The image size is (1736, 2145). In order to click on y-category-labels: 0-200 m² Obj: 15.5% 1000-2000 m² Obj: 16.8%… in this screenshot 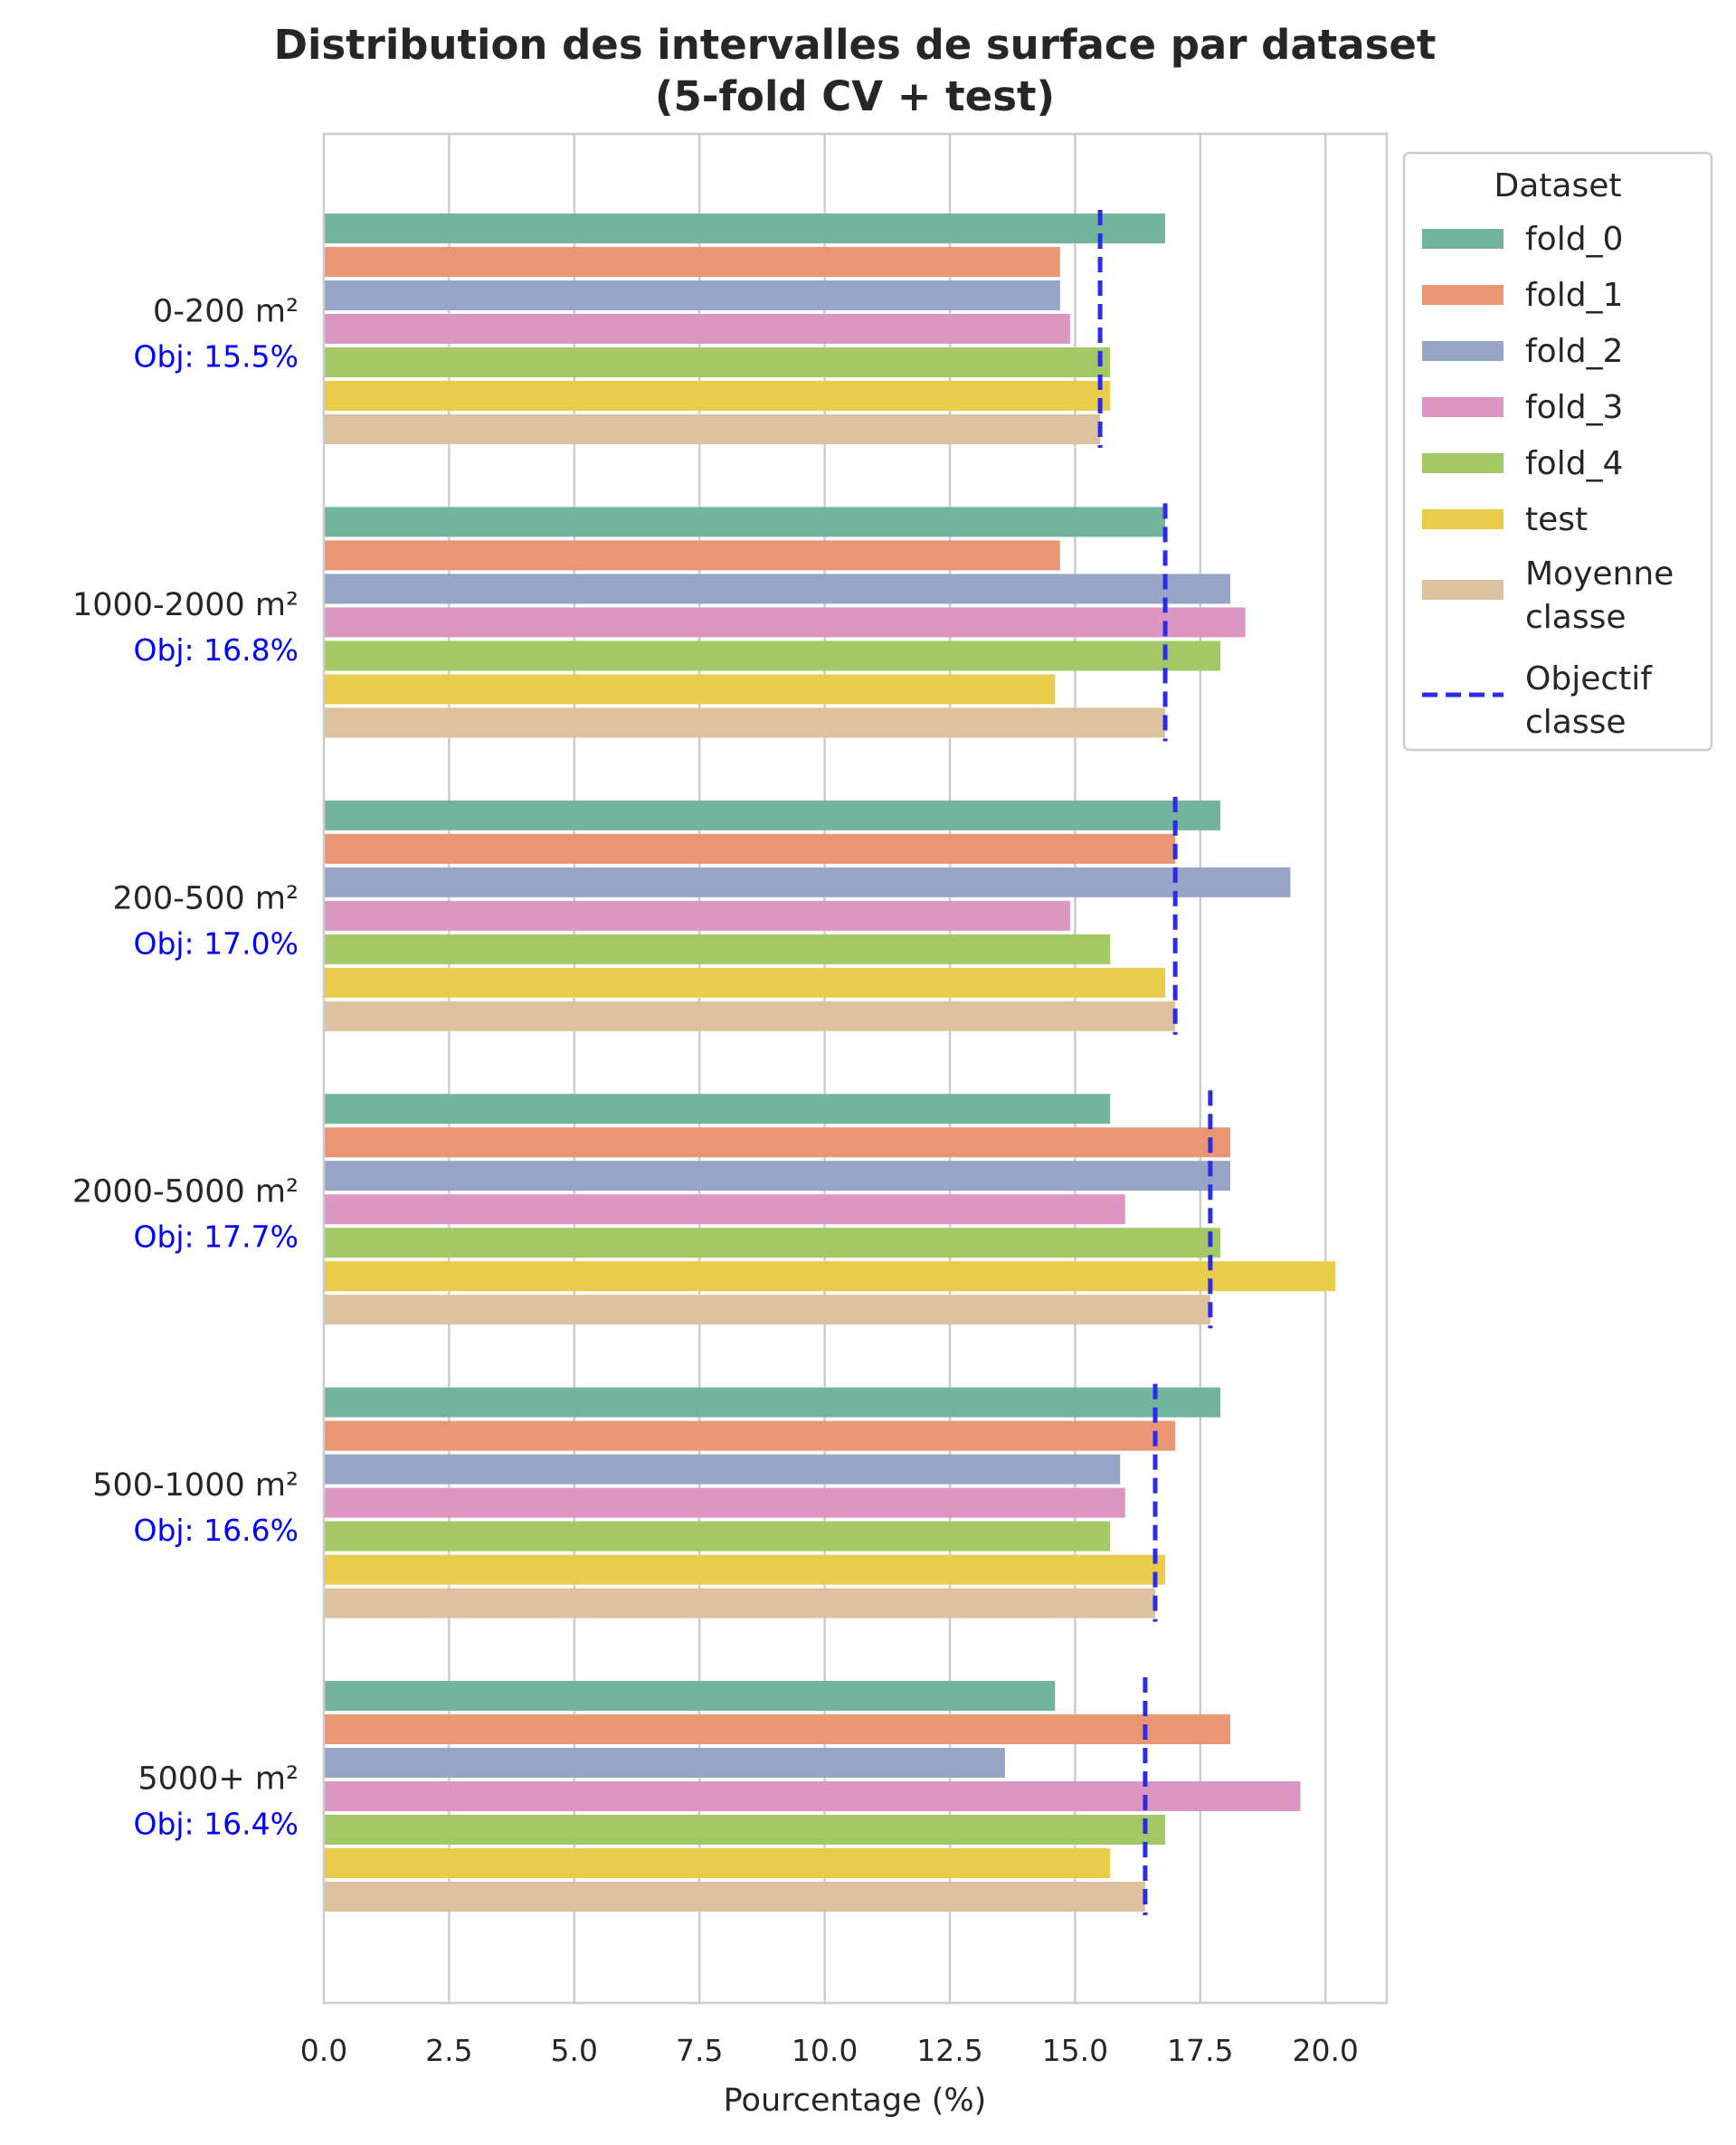, I will do `click(185, 1068)`.